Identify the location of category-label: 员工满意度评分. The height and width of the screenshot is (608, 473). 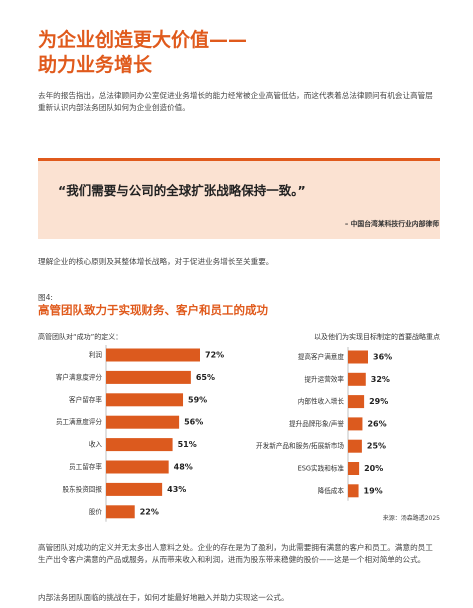
(79, 421).